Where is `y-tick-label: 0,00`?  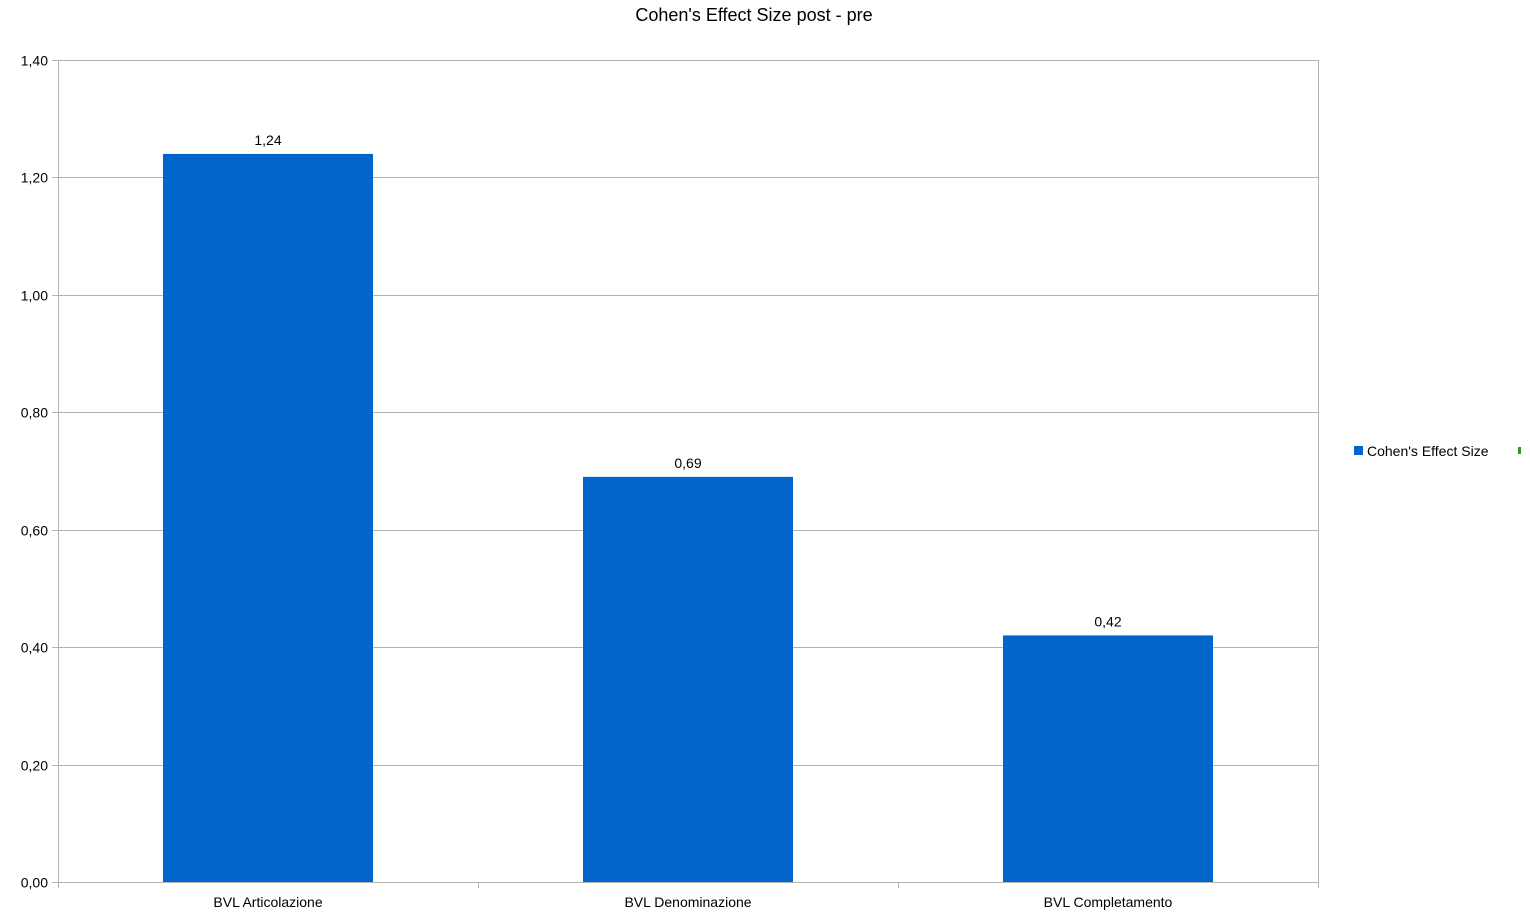 y-tick-label: 0,00 is located at coordinates (34, 883).